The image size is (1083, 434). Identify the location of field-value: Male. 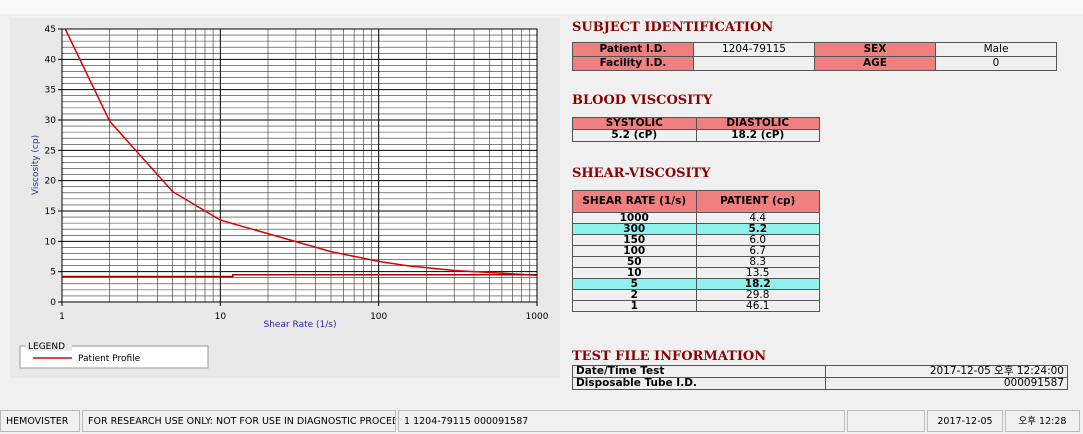
(996, 49).